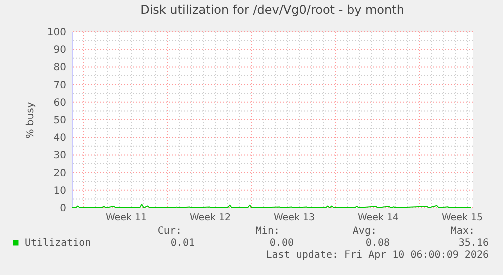  I want to click on text: Last update: Fri Apr 10 06:00:09 2026, so click(377, 255).